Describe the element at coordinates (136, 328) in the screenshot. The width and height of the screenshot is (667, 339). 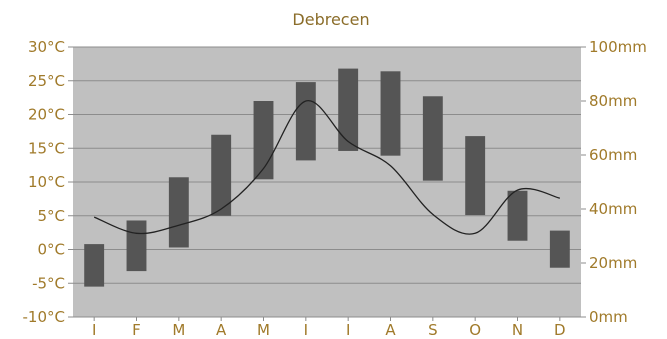
I see `month-label: F` at that location.